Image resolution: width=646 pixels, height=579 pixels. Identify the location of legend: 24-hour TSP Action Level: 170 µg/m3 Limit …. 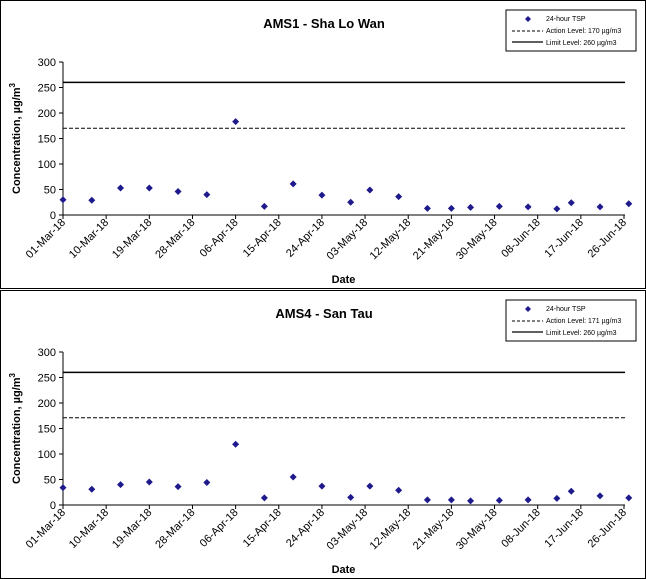
(571, 30).